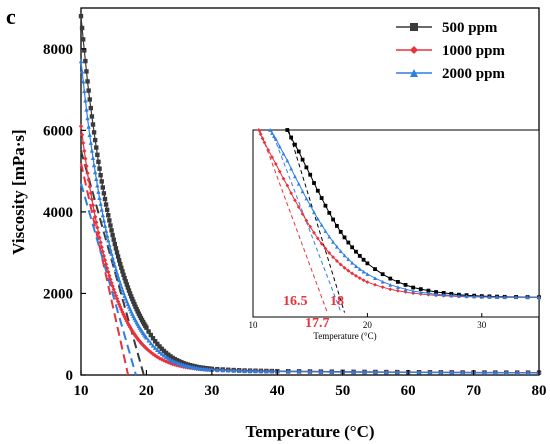 This screenshot has height=444, width=550. Describe the element at coordinates (482, 325) in the screenshot. I see `inset-x-tick-label: 30` at that location.